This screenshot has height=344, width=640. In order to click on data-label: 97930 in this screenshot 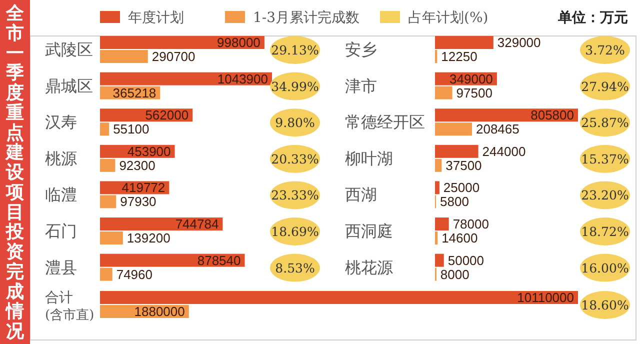, I will do `click(138, 202)`.